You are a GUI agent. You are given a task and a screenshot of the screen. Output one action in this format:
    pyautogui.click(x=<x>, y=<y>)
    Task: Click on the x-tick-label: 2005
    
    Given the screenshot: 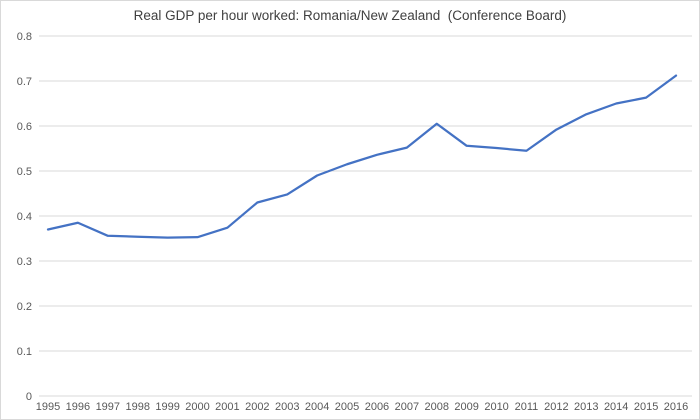 What is the action you would take?
    pyautogui.click(x=347, y=407)
    